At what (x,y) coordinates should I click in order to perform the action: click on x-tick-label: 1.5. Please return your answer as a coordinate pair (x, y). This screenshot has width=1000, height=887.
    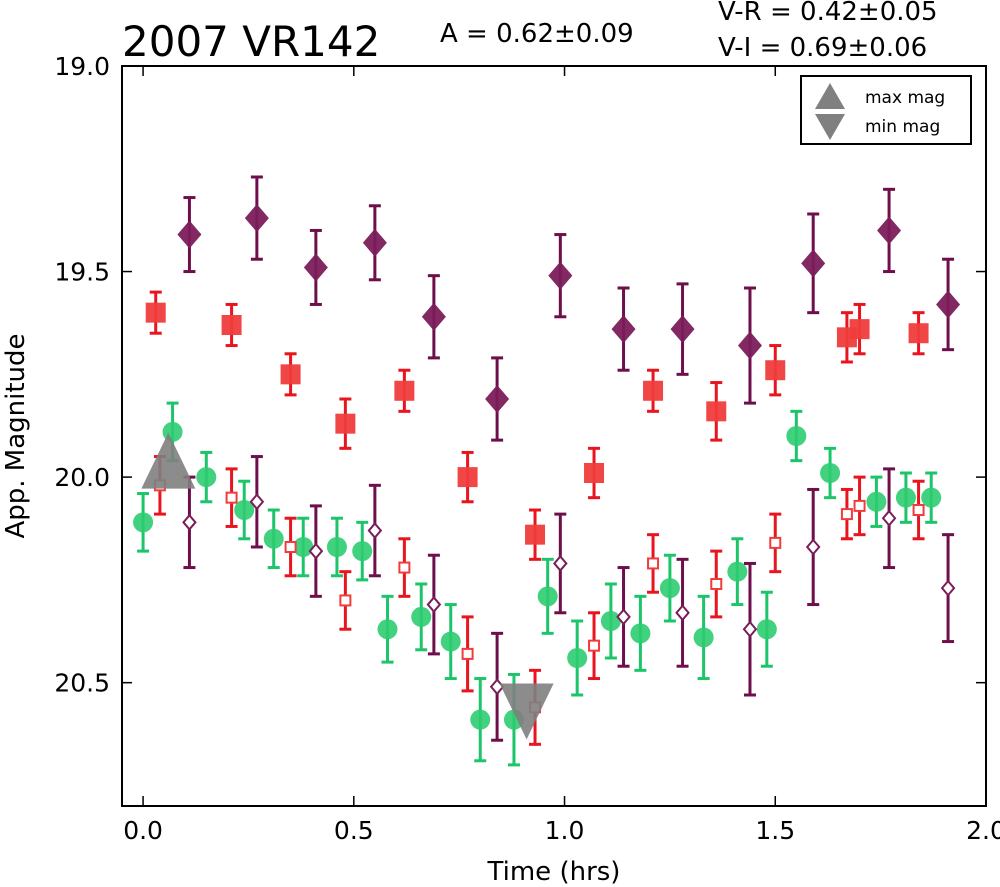
    Looking at the image, I should click on (775, 830).